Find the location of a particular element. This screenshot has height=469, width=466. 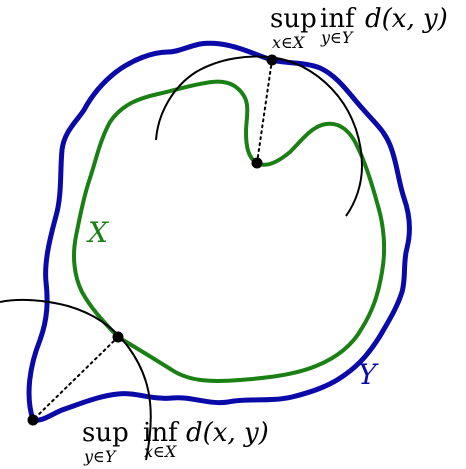

bottom-distance-line is located at coordinates (75, 378).